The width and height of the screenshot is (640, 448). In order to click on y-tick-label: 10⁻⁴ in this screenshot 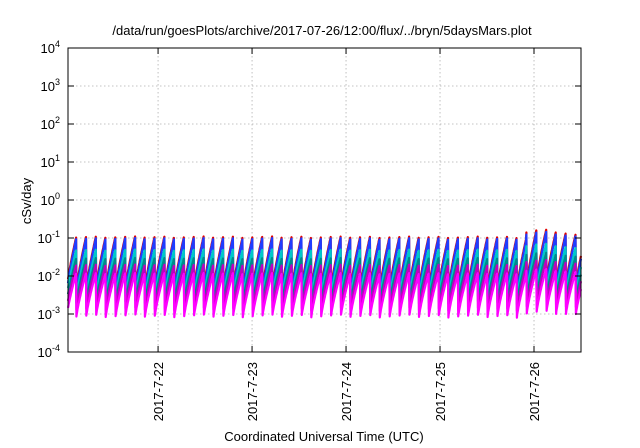, I will do `click(49, 351)`.